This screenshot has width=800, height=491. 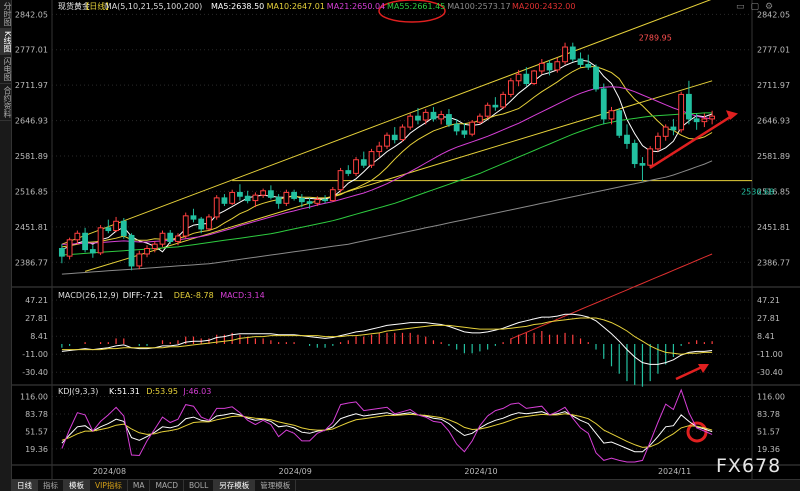 What do you see at coordinates (235, 485) in the screenshot?
I see `bottom-tab: 另存模板` at bounding box center [235, 485].